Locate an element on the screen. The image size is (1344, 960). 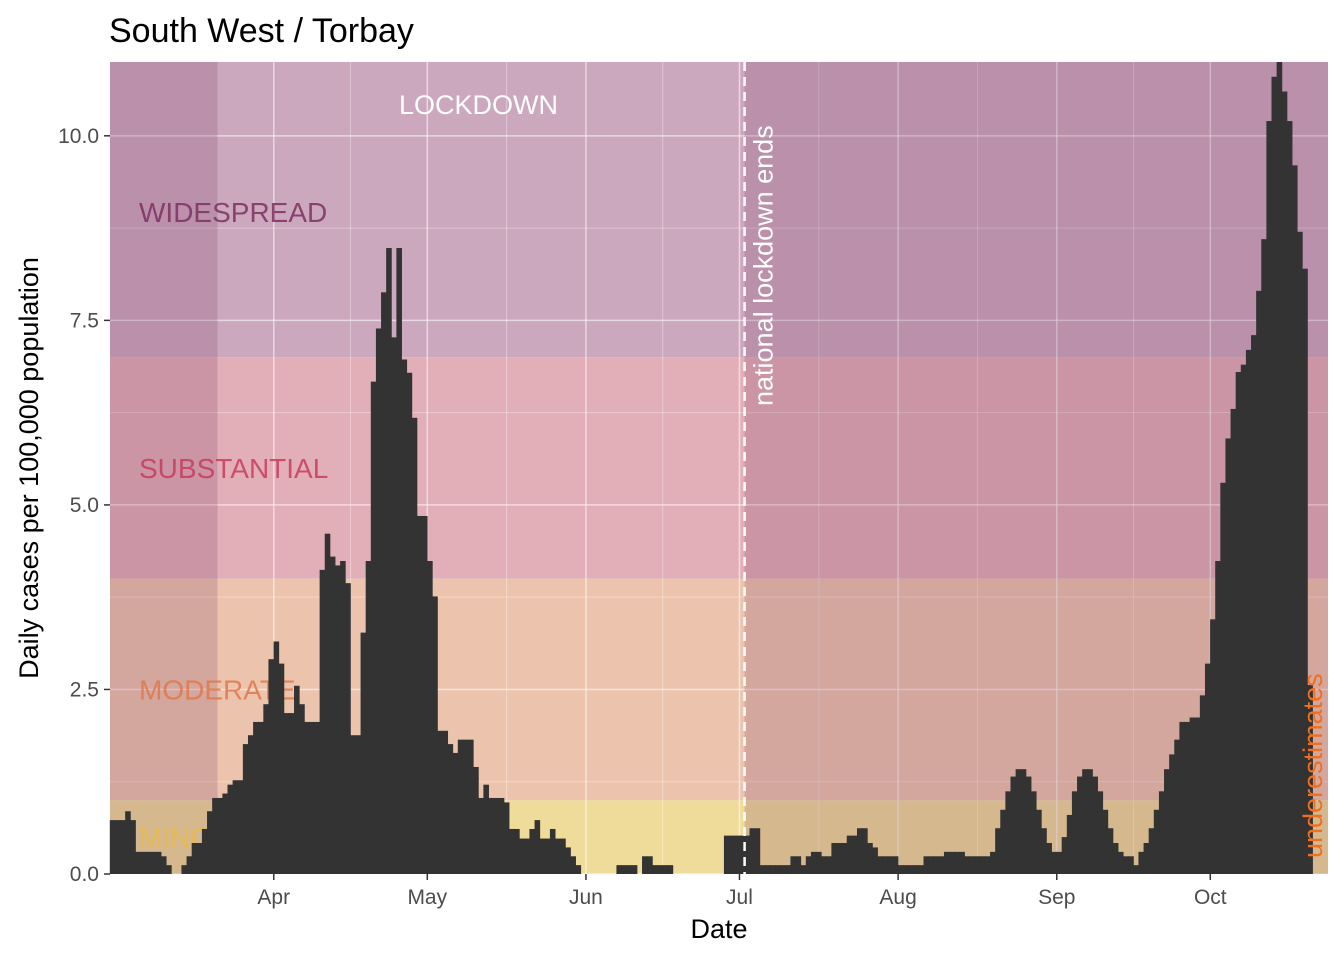
x-tick-label: Aug is located at coordinates (897, 897).